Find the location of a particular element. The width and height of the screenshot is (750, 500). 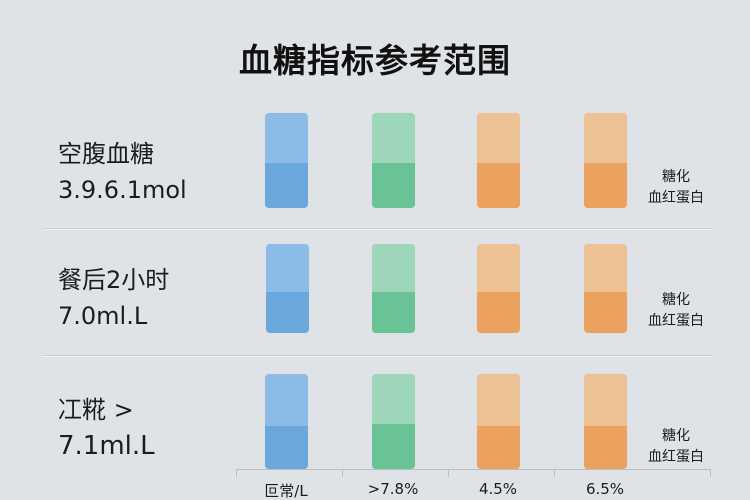

bar-row1-col2 is located at coordinates (393, 160).